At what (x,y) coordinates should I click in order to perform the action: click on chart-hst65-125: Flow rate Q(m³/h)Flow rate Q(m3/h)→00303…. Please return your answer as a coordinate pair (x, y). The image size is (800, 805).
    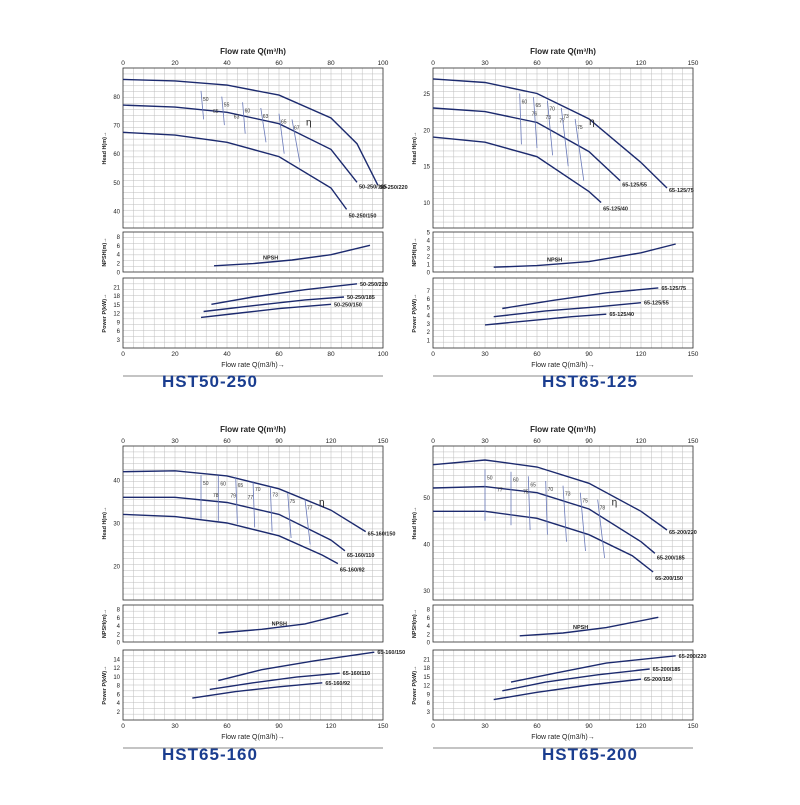
    Looking at the image, I should click on (555, 212).